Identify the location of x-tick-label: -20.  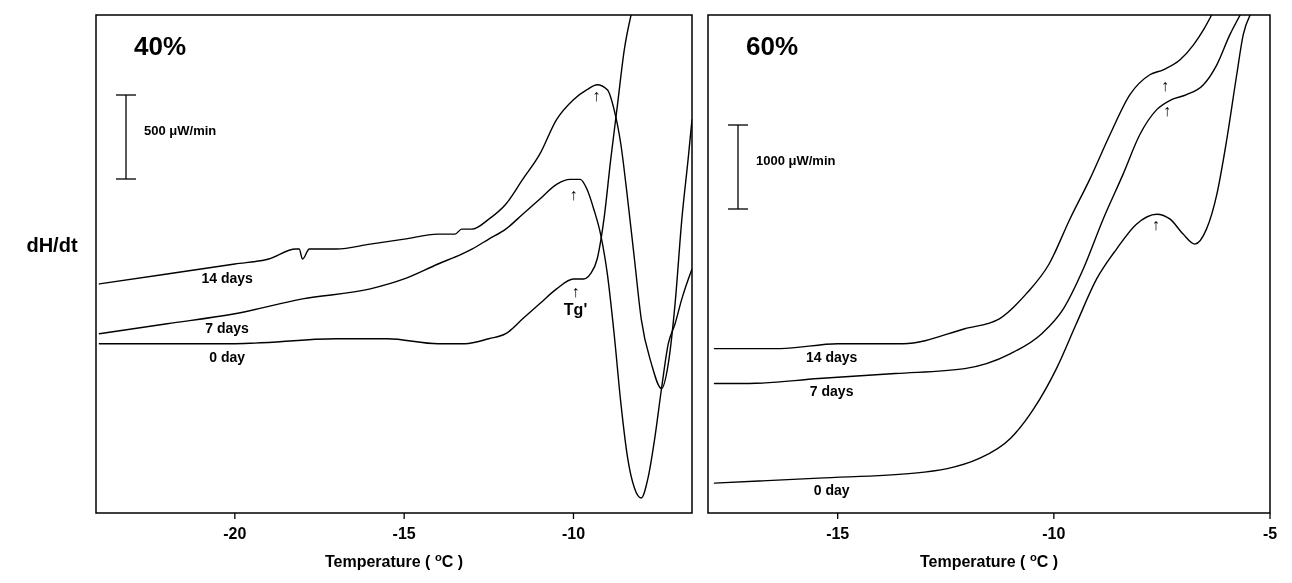
(235, 533).